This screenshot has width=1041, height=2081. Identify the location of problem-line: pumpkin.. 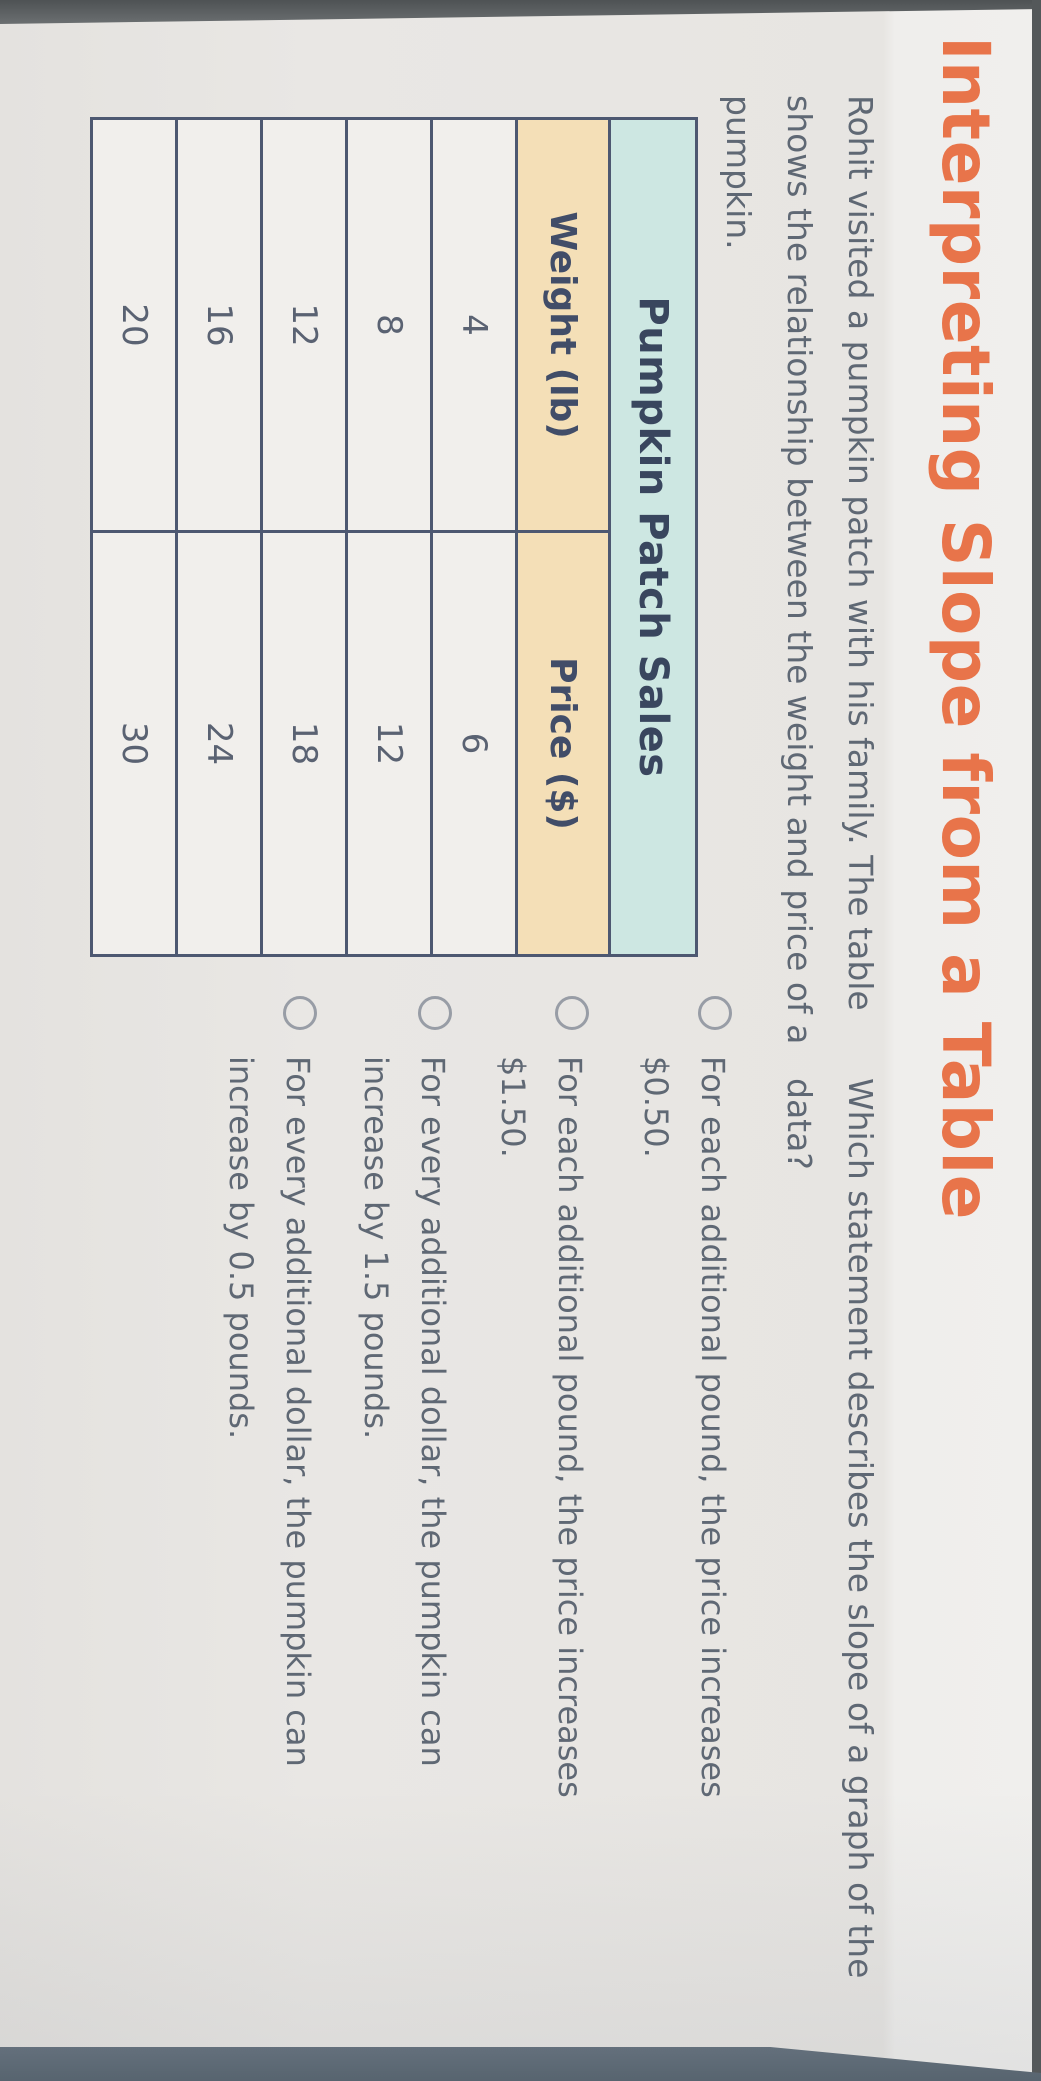
(738, 172).